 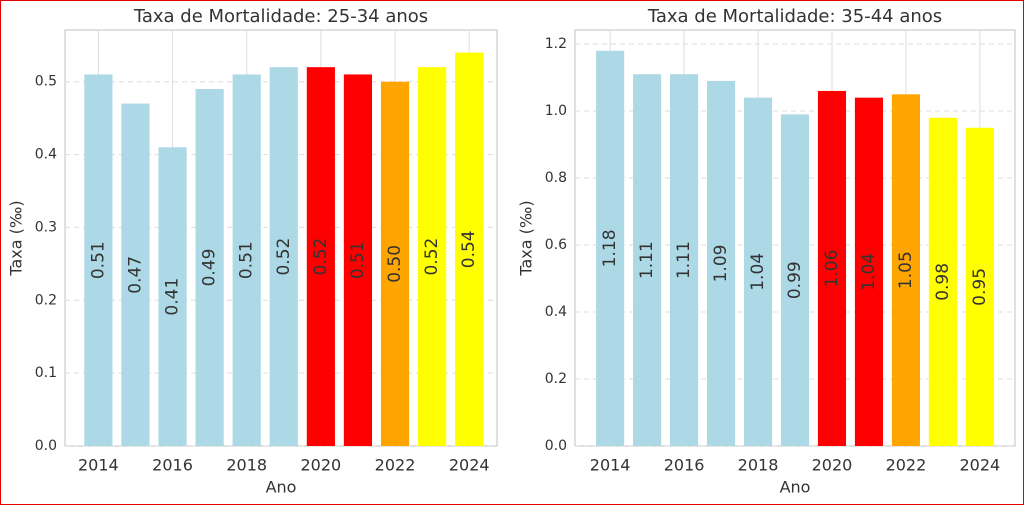 I want to click on y-tick-label: 0.1, so click(x=46, y=373).